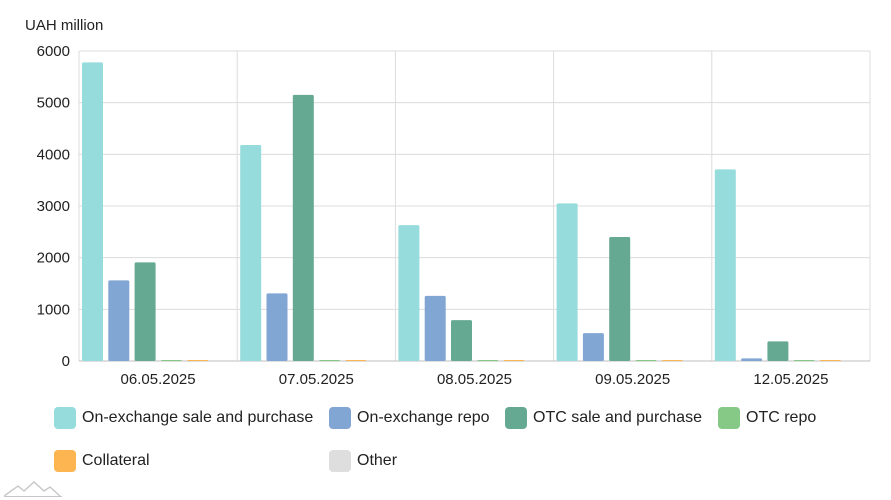 This screenshot has height=500, width=891. Describe the element at coordinates (53, 51) in the screenshot. I see `y-tick-label: 6000` at that location.